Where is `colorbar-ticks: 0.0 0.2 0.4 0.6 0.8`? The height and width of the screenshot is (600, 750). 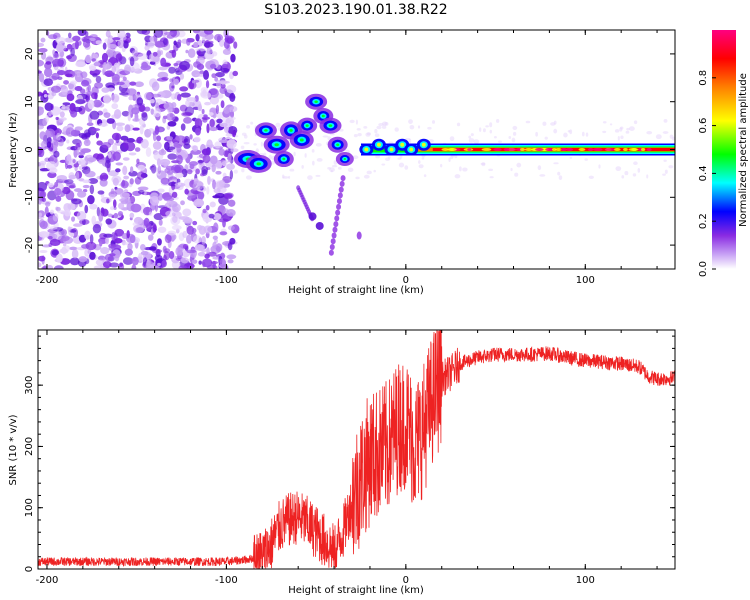
colorbar-ticks: 0.0 0.2 0.4 0.6 0.8 is located at coordinates (707, 173).